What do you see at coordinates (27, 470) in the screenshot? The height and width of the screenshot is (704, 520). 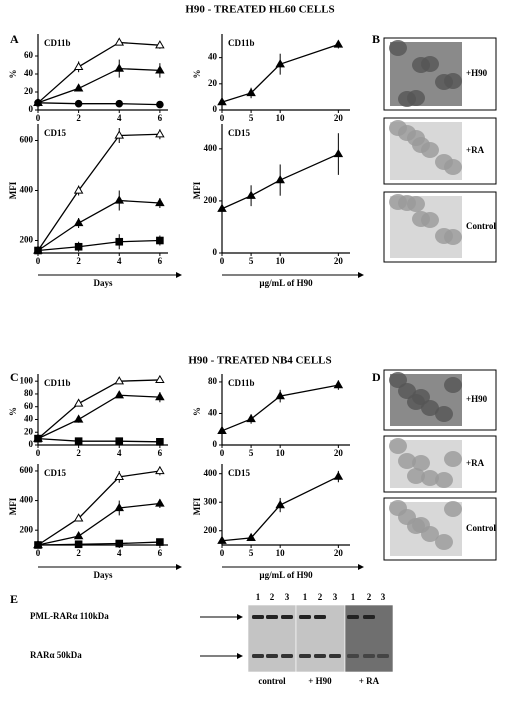 I see `y-tick-label: 600` at bounding box center [27, 470].